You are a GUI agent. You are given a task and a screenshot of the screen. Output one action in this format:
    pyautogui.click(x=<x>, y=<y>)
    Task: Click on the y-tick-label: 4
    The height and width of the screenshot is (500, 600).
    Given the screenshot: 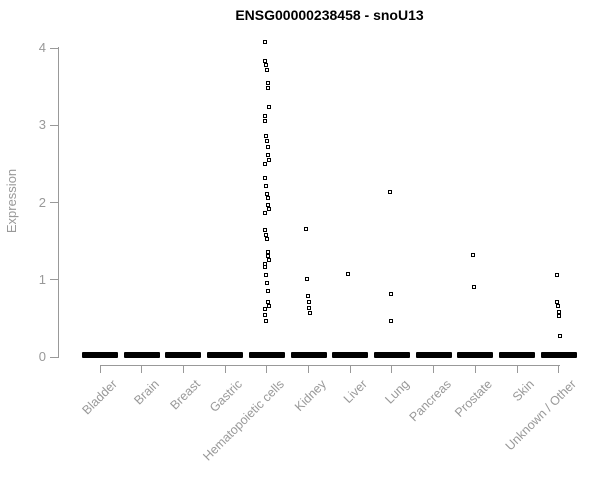 What is the action you would take?
    pyautogui.click(x=42, y=47)
    